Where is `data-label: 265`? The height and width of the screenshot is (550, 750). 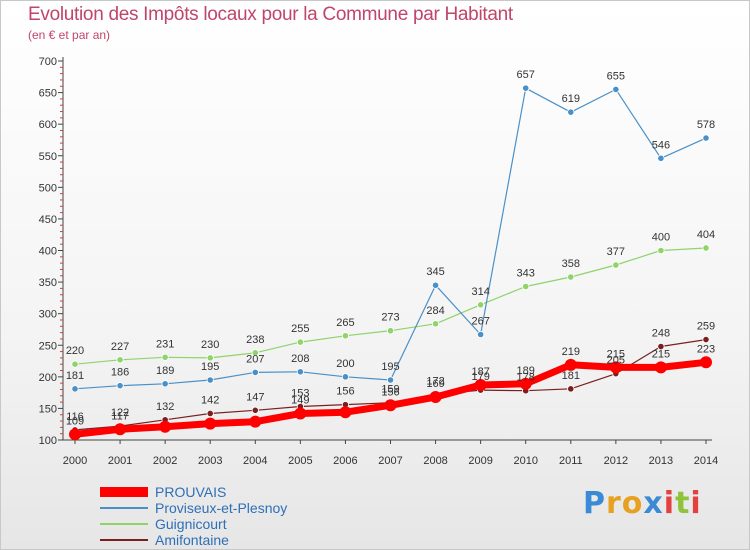
data-label: 265 is located at coordinates (345, 323).